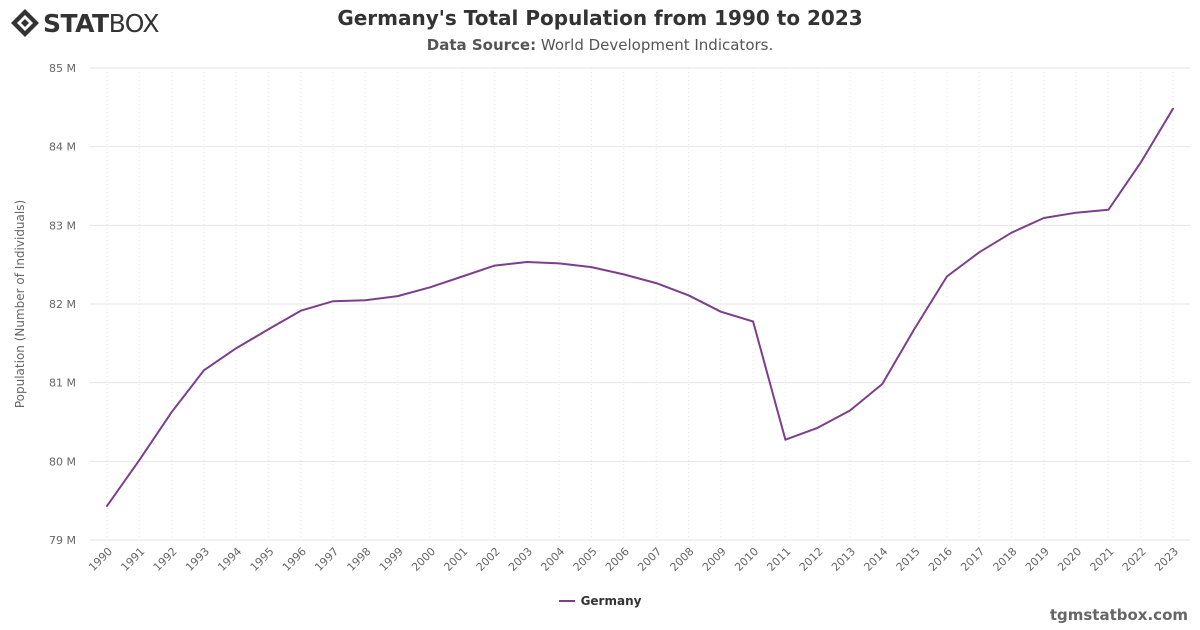  Describe the element at coordinates (972, 559) in the screenshot. I see `x-tick-label: 2017` at that location.